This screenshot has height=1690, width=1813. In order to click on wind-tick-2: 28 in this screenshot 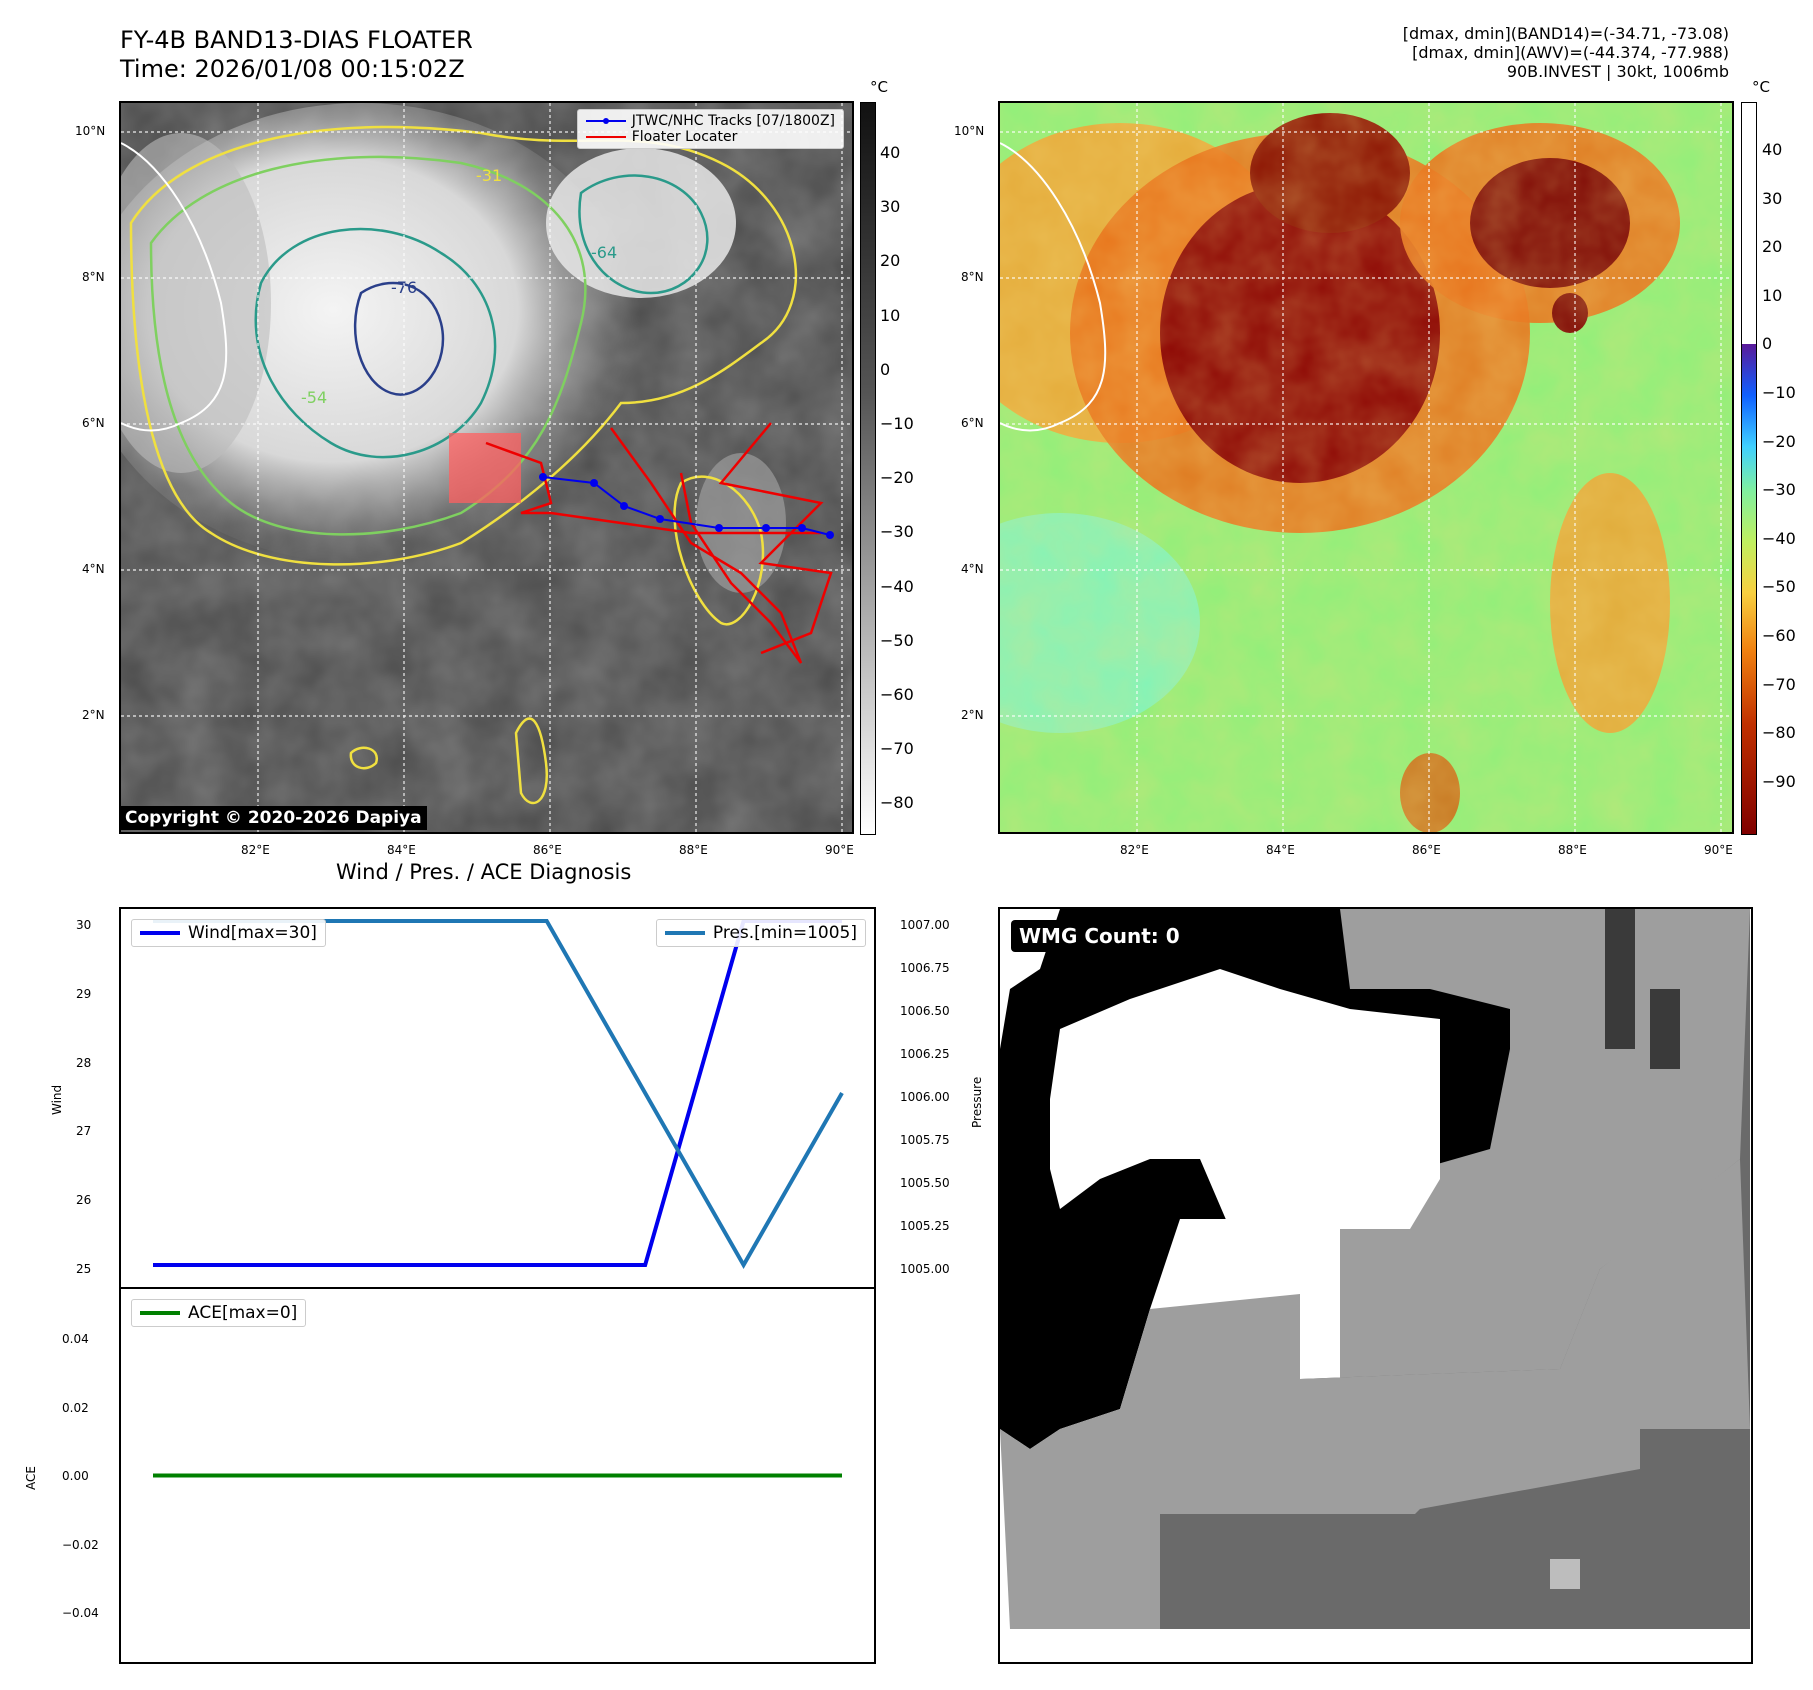, I will do `click(84, 1062)`.